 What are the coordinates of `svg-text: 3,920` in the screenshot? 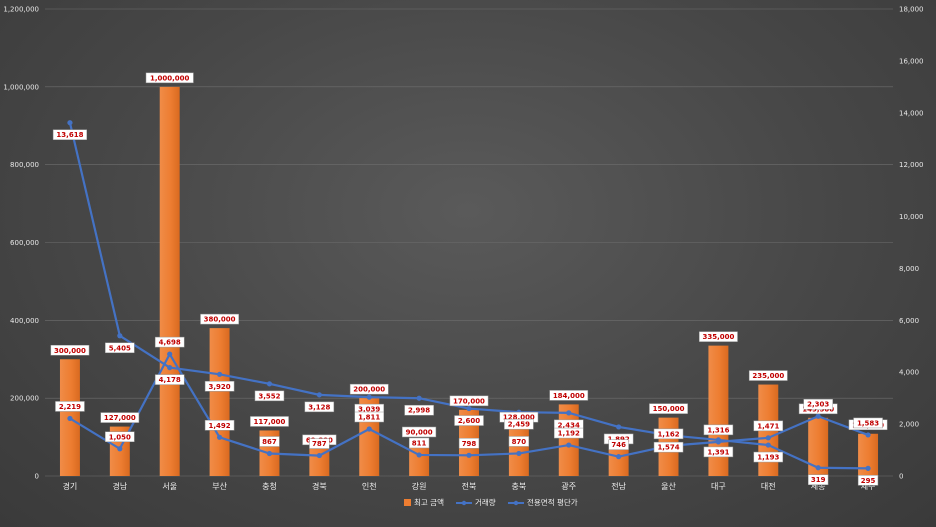 It's located at (220, 387).